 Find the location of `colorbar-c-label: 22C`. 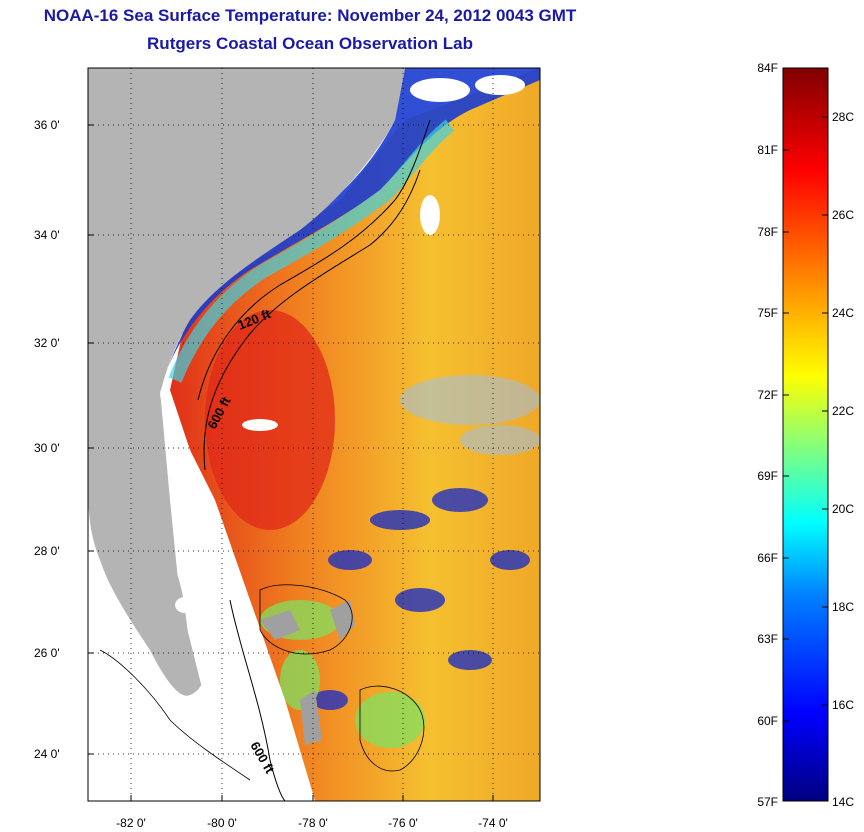

colorbar-c-label: 22C is located at coordinates (843, 411).